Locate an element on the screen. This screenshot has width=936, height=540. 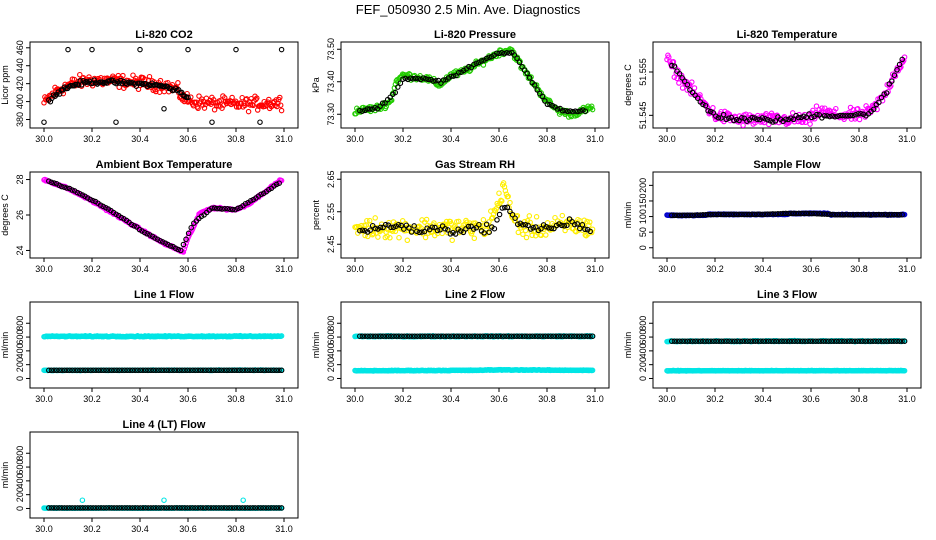
y-tick-label: 73.30 is located at coordinates (331, 114).